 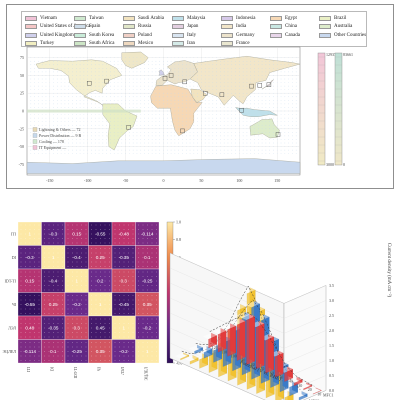 What do you see at coordinates (192, 35) in the screenshot?
I see `legend-label: Italy` at bounding box center [192, 35].